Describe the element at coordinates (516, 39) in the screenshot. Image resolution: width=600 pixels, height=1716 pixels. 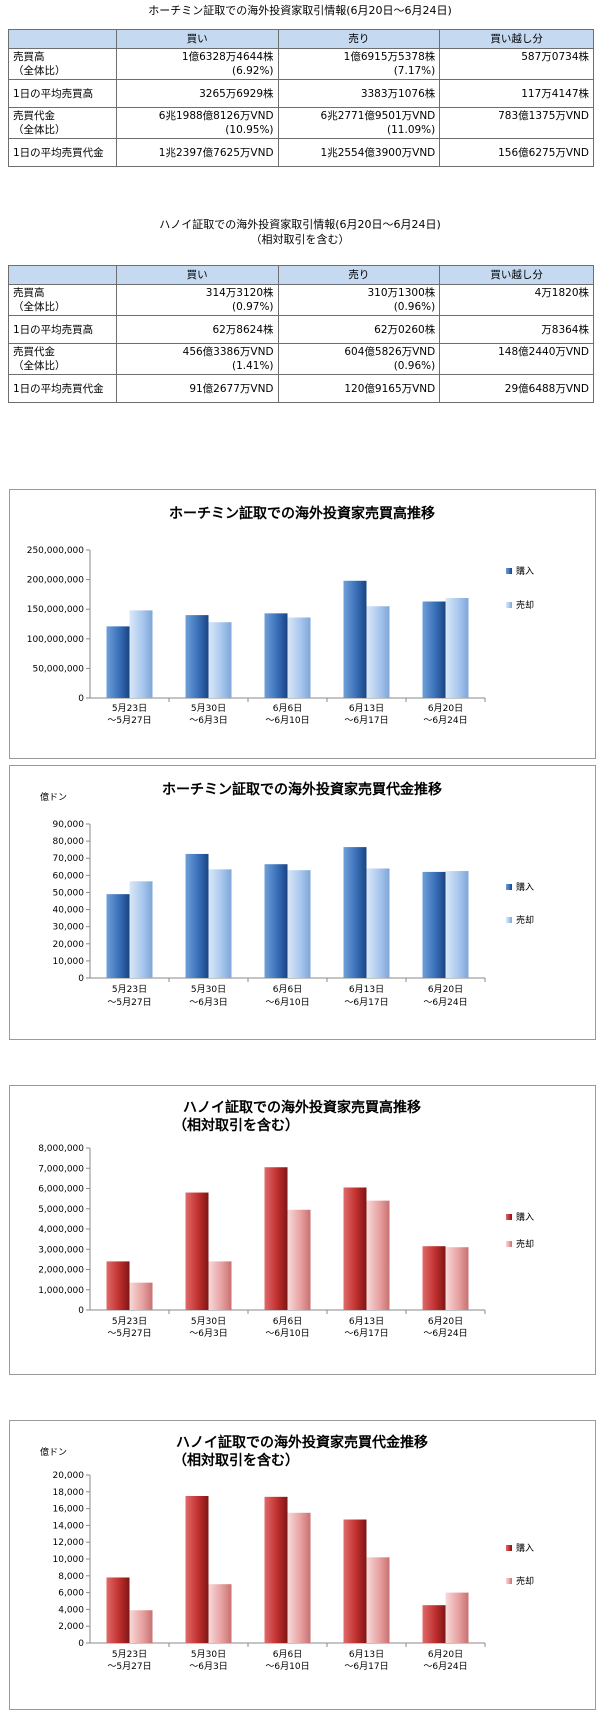
I see `header-net-buy: 買い越し分` at that location.